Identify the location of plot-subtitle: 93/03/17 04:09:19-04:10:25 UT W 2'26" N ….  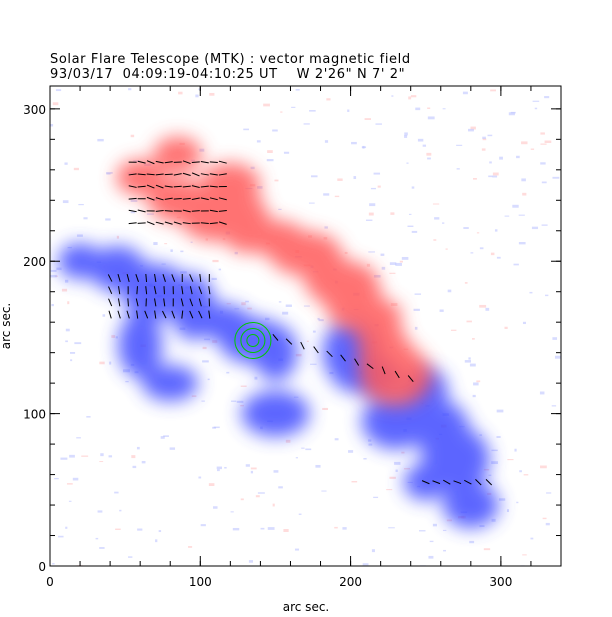
(227, 74).